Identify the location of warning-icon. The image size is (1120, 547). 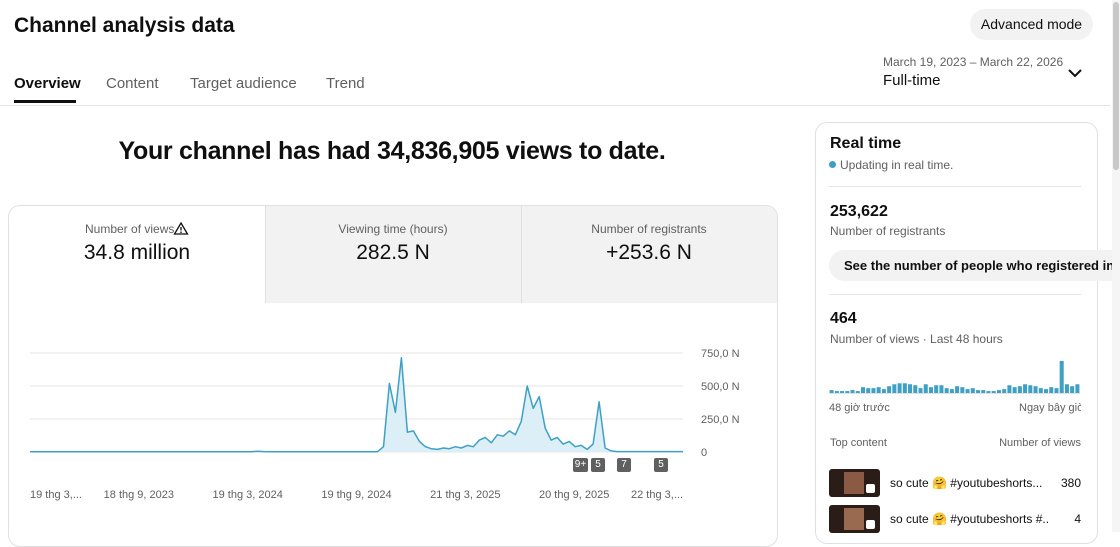
(181, 228).